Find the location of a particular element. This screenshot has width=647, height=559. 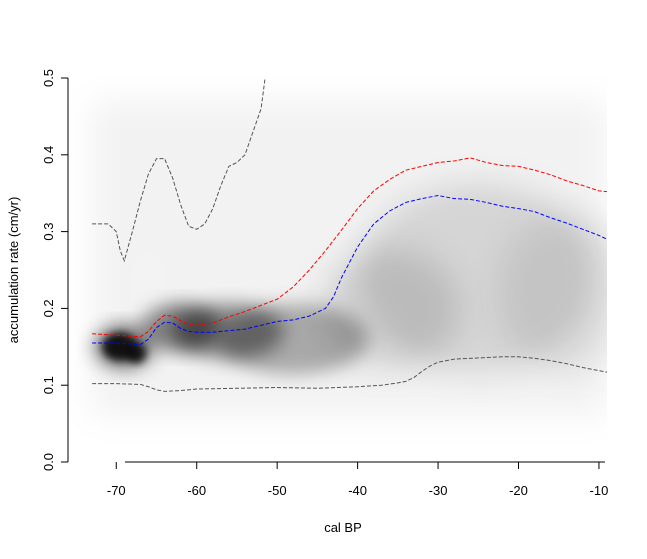

y-axis-title: accumulation rate (cm/yr) is located at coordinates (13, 270).